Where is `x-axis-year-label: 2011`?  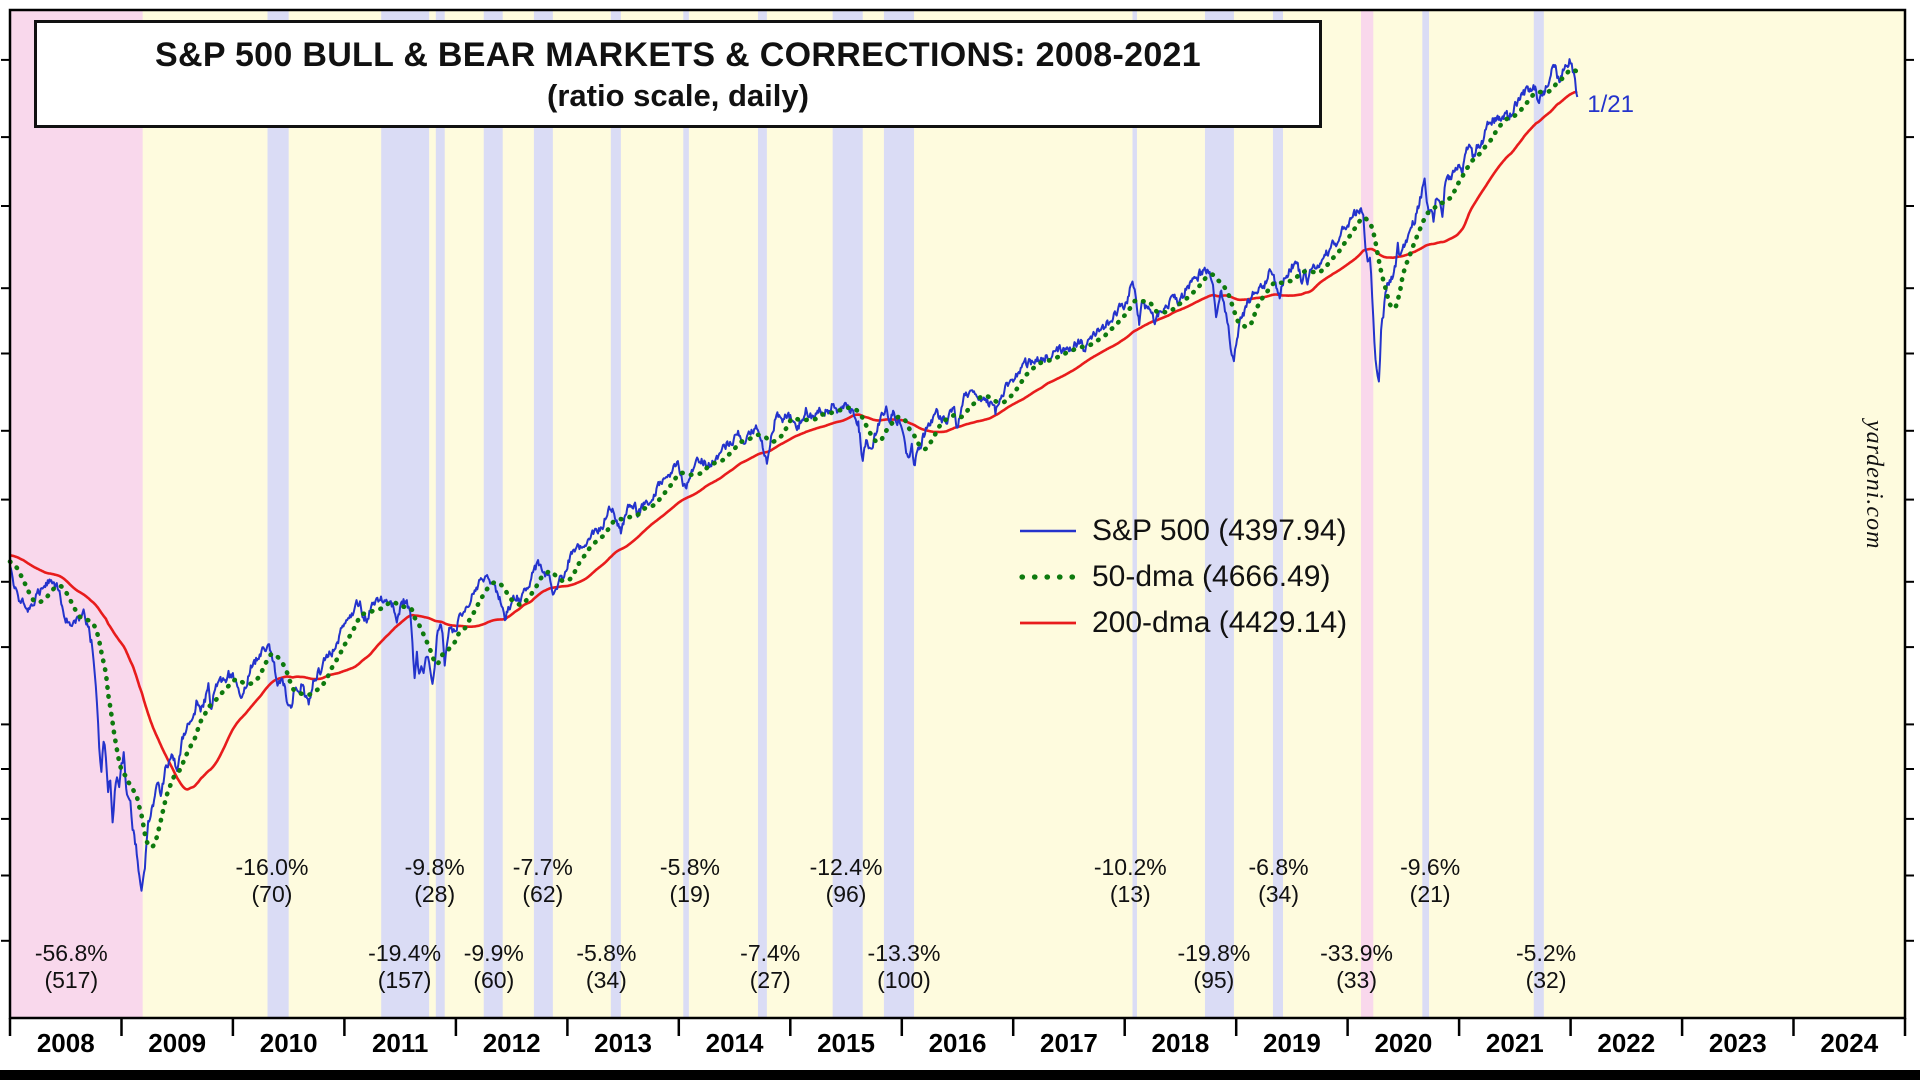
x-axis-year-label: 2011 is located at coordinates (400, 1043).